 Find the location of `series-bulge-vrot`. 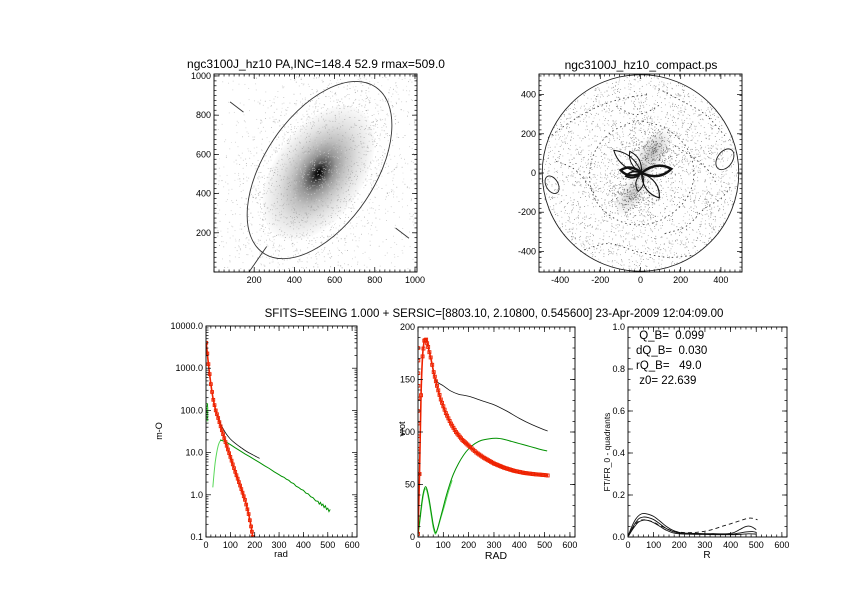

series-bulge-vrot is located at coordinates (483, 435).